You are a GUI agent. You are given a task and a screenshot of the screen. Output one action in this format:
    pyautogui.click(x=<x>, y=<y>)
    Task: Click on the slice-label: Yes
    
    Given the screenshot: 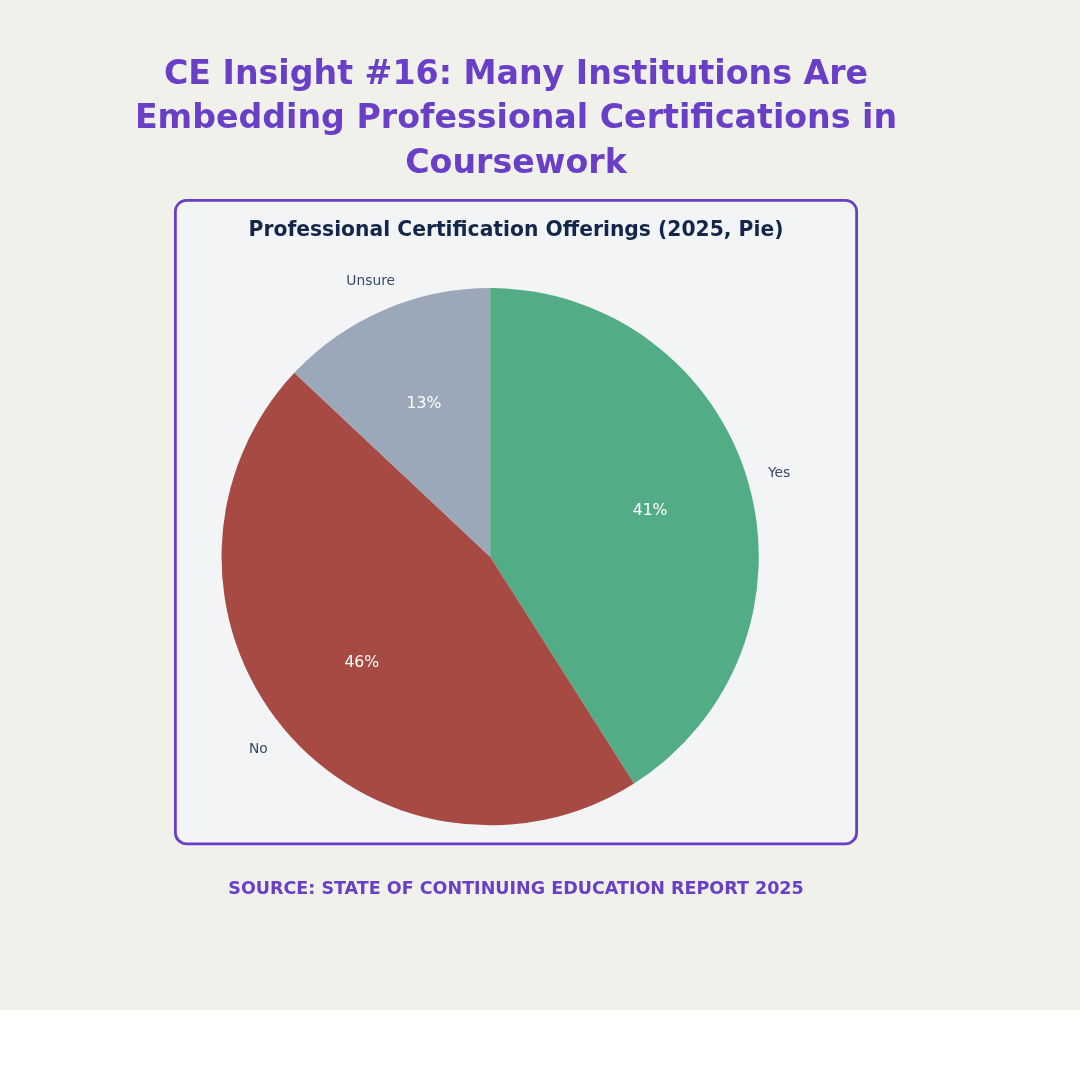 What is the action you would take?
    pyautogui.click(x=778, y=472)
    